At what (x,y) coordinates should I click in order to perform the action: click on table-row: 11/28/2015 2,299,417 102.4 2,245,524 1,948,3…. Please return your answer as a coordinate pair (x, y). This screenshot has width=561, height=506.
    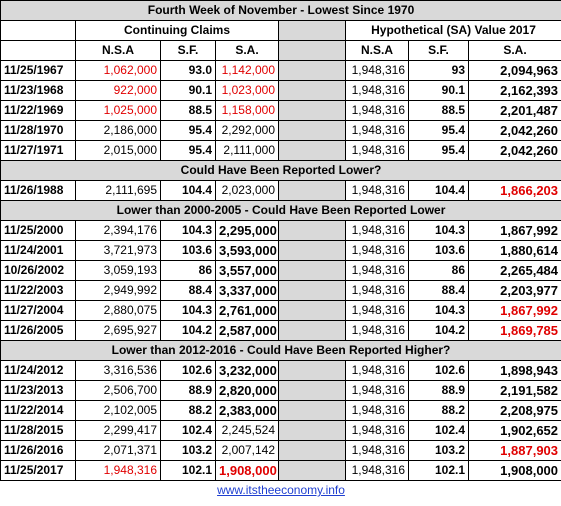
    Looking at the image, I should click on (280, 430).